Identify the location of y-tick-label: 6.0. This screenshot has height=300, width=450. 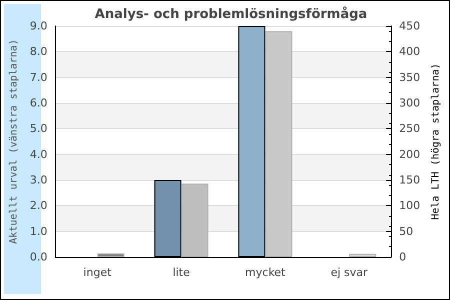
(39, 103).